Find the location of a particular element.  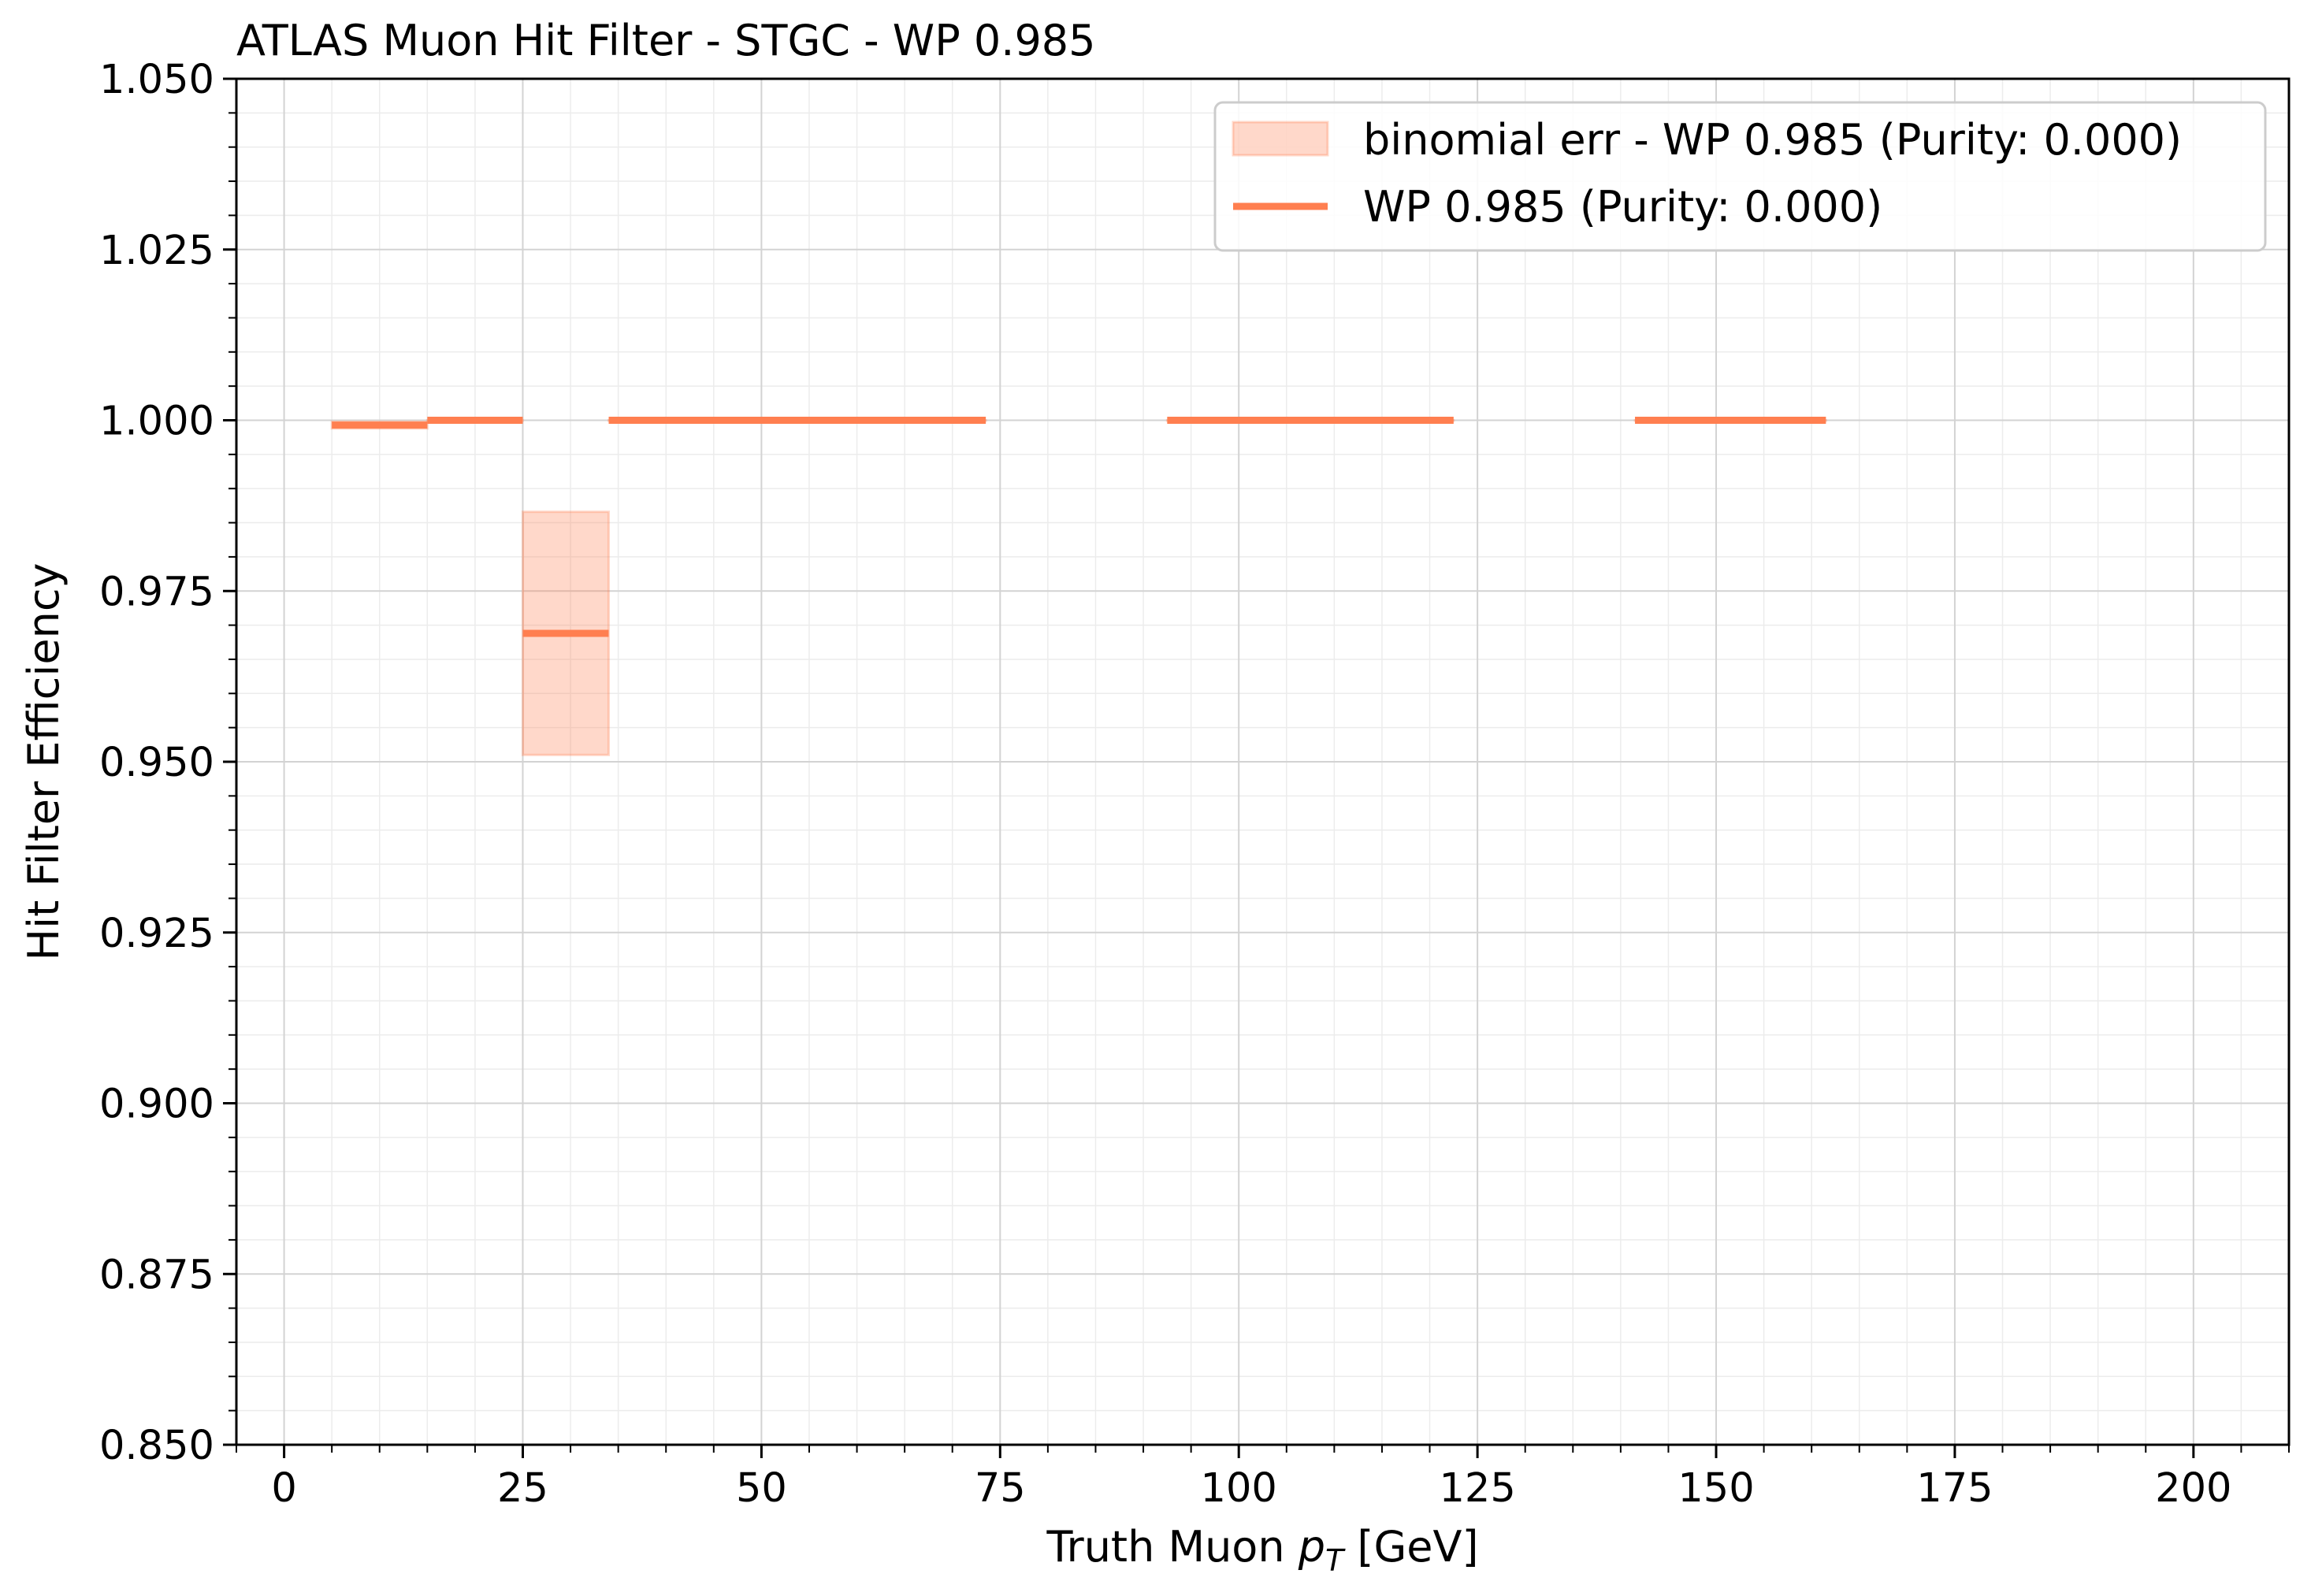

legend-band-swatch is located at coordinates (1280, 139).